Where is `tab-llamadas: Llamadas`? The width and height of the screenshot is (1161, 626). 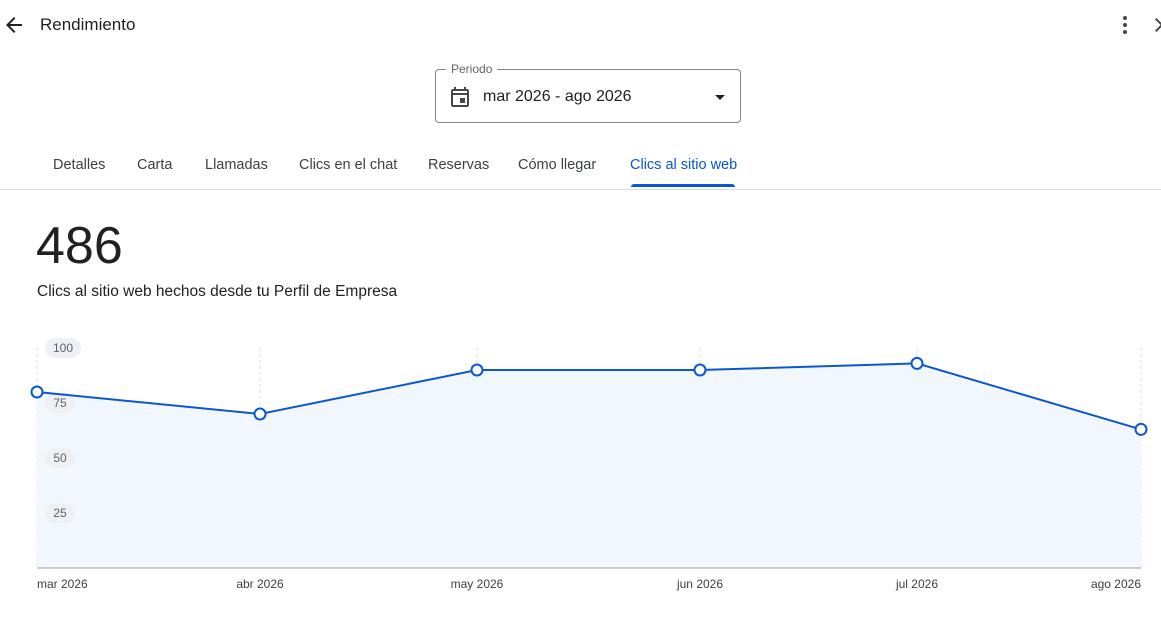 tab-llamadas: Llamadas is located at coordinates (236, 165).